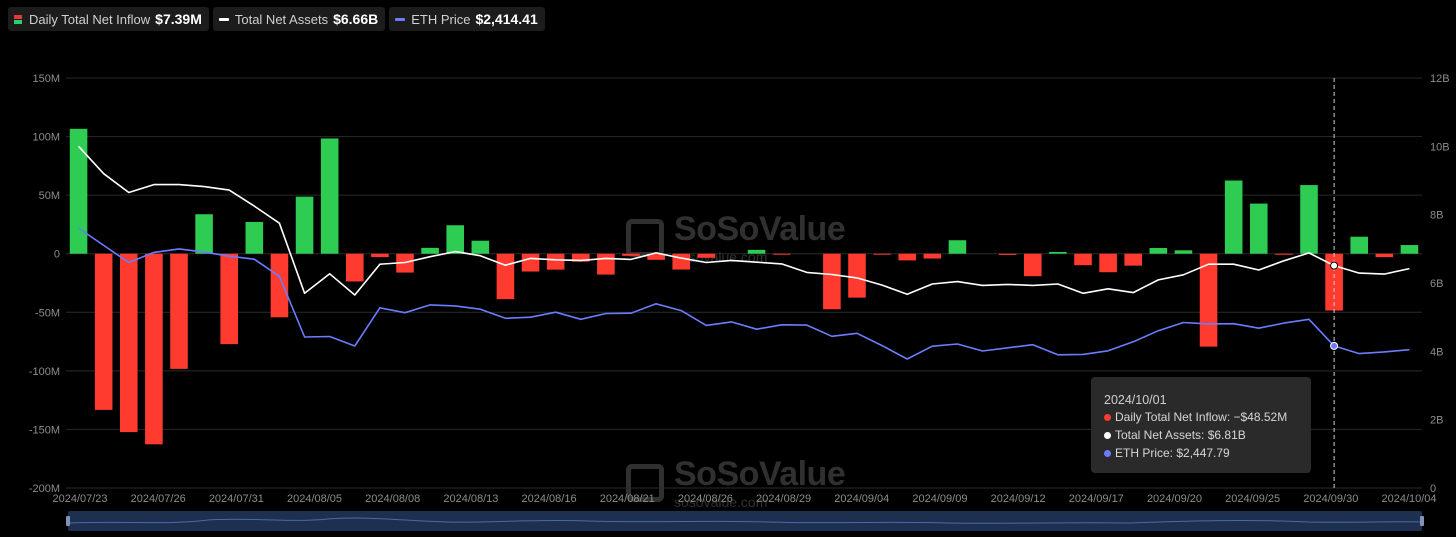 The width and height of the screenshot is (1456, 537). What do you see at coordinates (1107, 453) in the screenshot?
I see `blue-dot-icon` at bounding box center [1107, 453].